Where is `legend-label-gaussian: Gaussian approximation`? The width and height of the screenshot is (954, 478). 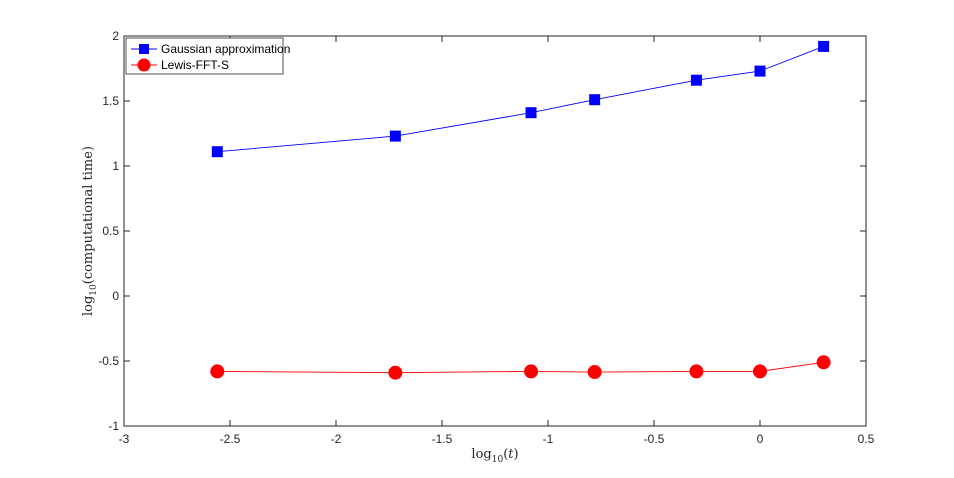
legend-label-gaussian: Gaussian approximation is located at coordinates (225, 49).